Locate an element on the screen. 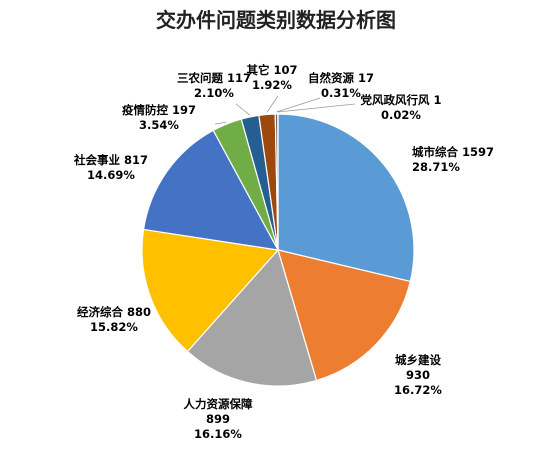  data-label-4: 经济综合 880 15.82% is located at coordinates (114, 319).